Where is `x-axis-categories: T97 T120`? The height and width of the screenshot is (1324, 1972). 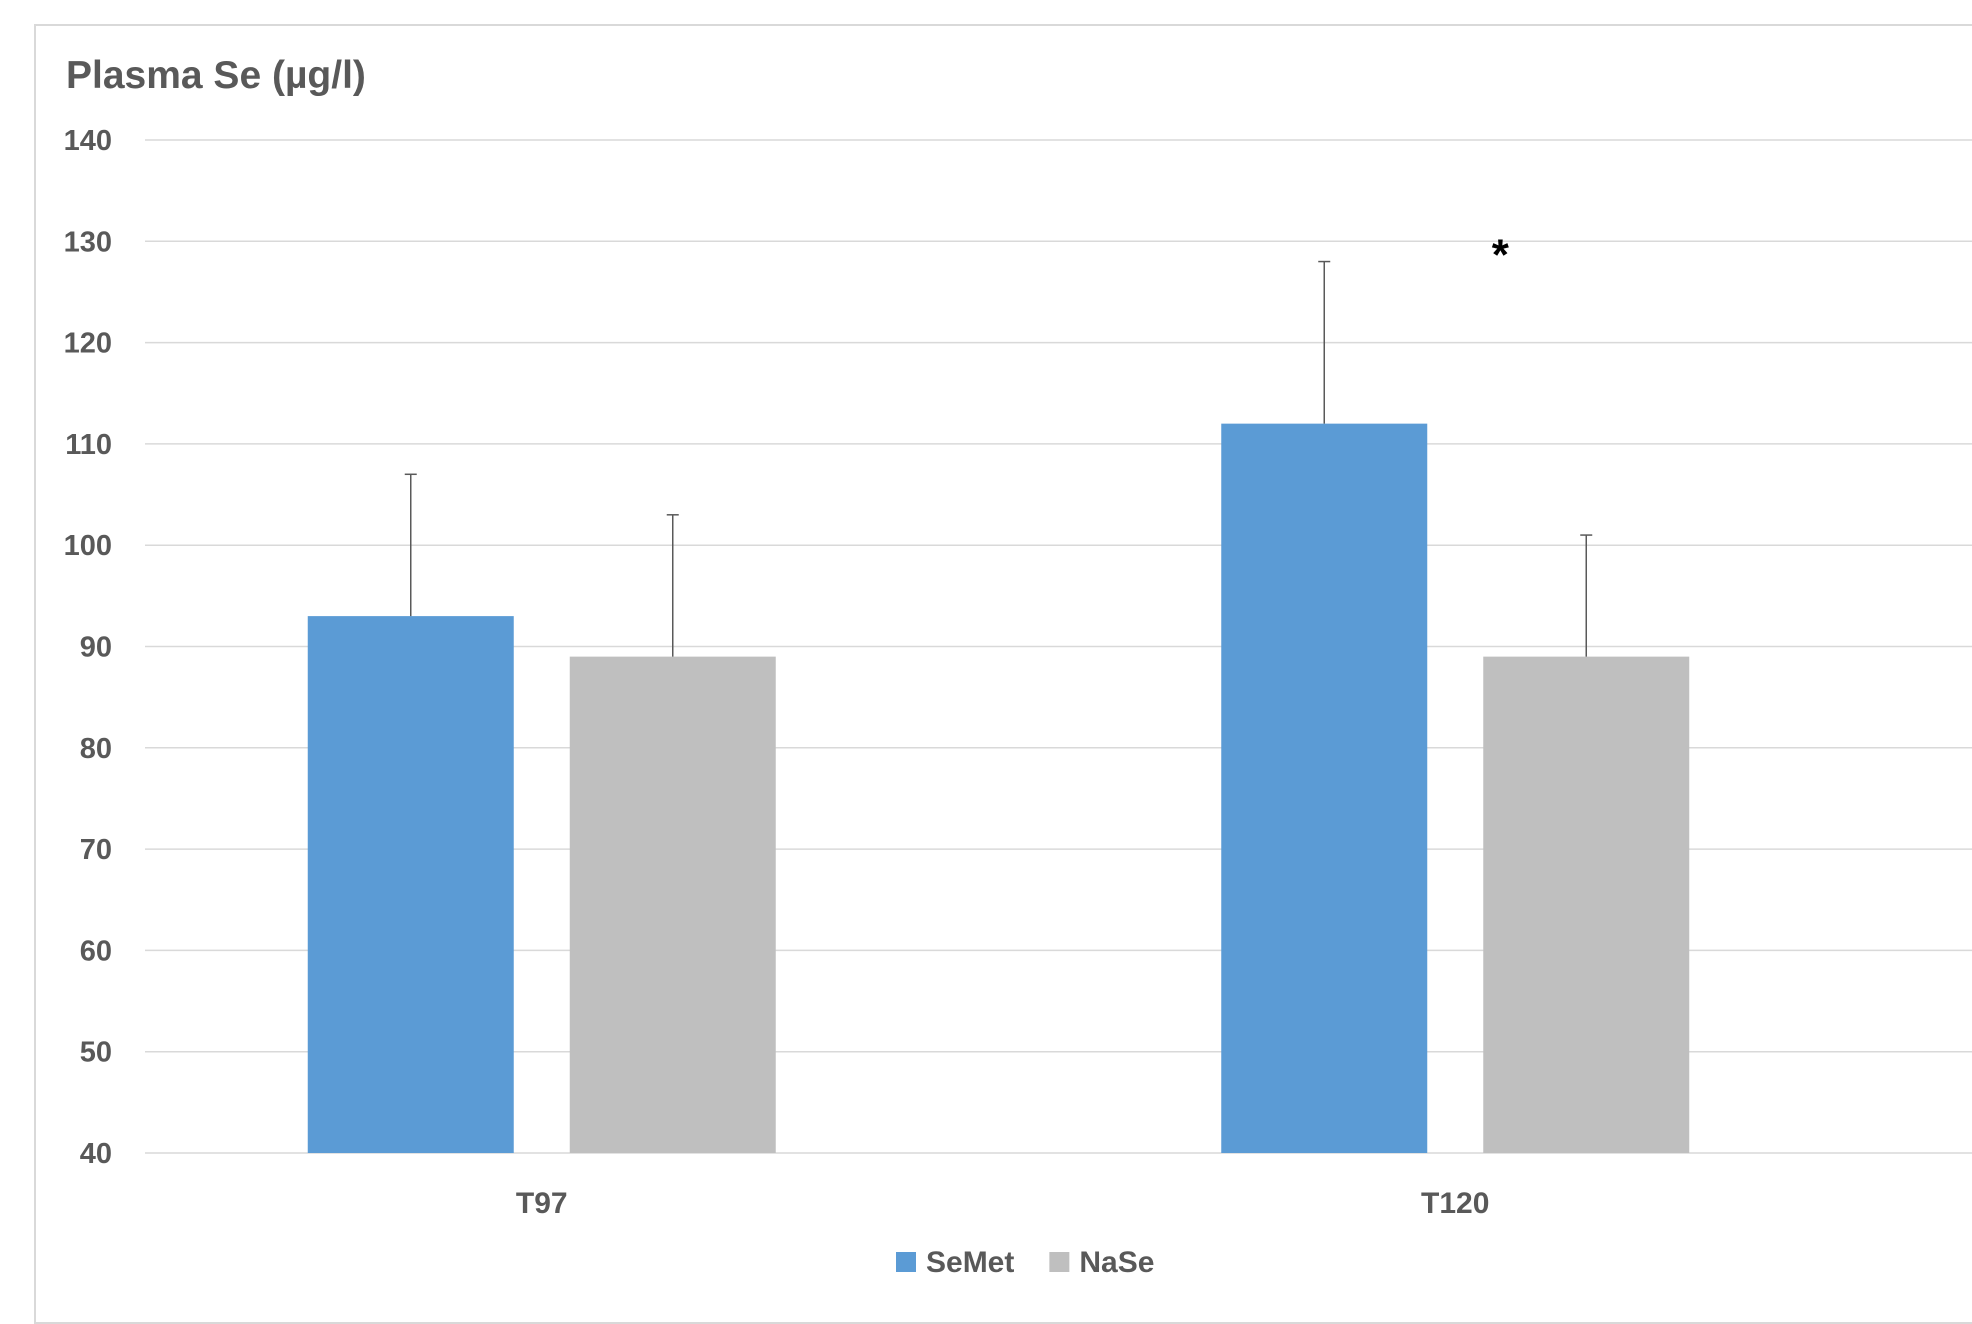
x-axis-categories: T97 T120 is located at coordinates (1003, 1203).